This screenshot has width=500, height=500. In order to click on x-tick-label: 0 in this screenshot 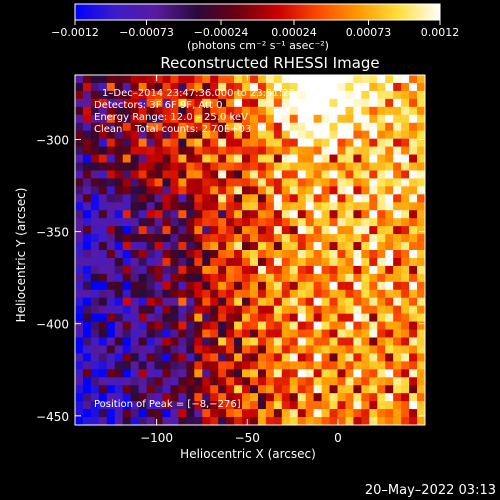, I will do `click(338, 438)`.